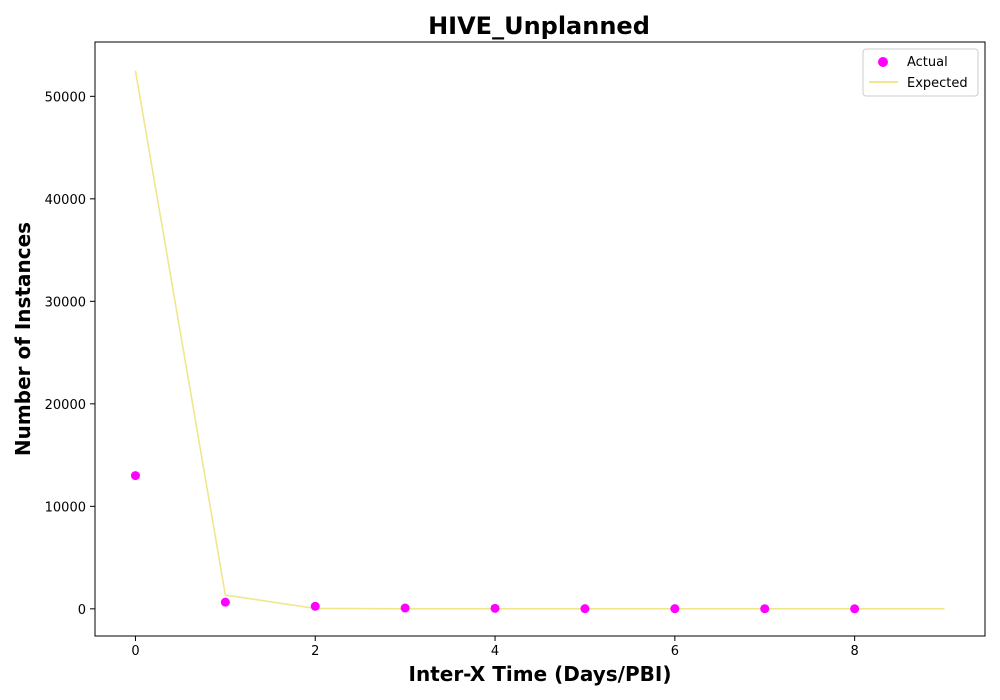  Describe the element at coordinates (65, 97) in the screenshot. I see `y-tick-label: 50000` at that location.